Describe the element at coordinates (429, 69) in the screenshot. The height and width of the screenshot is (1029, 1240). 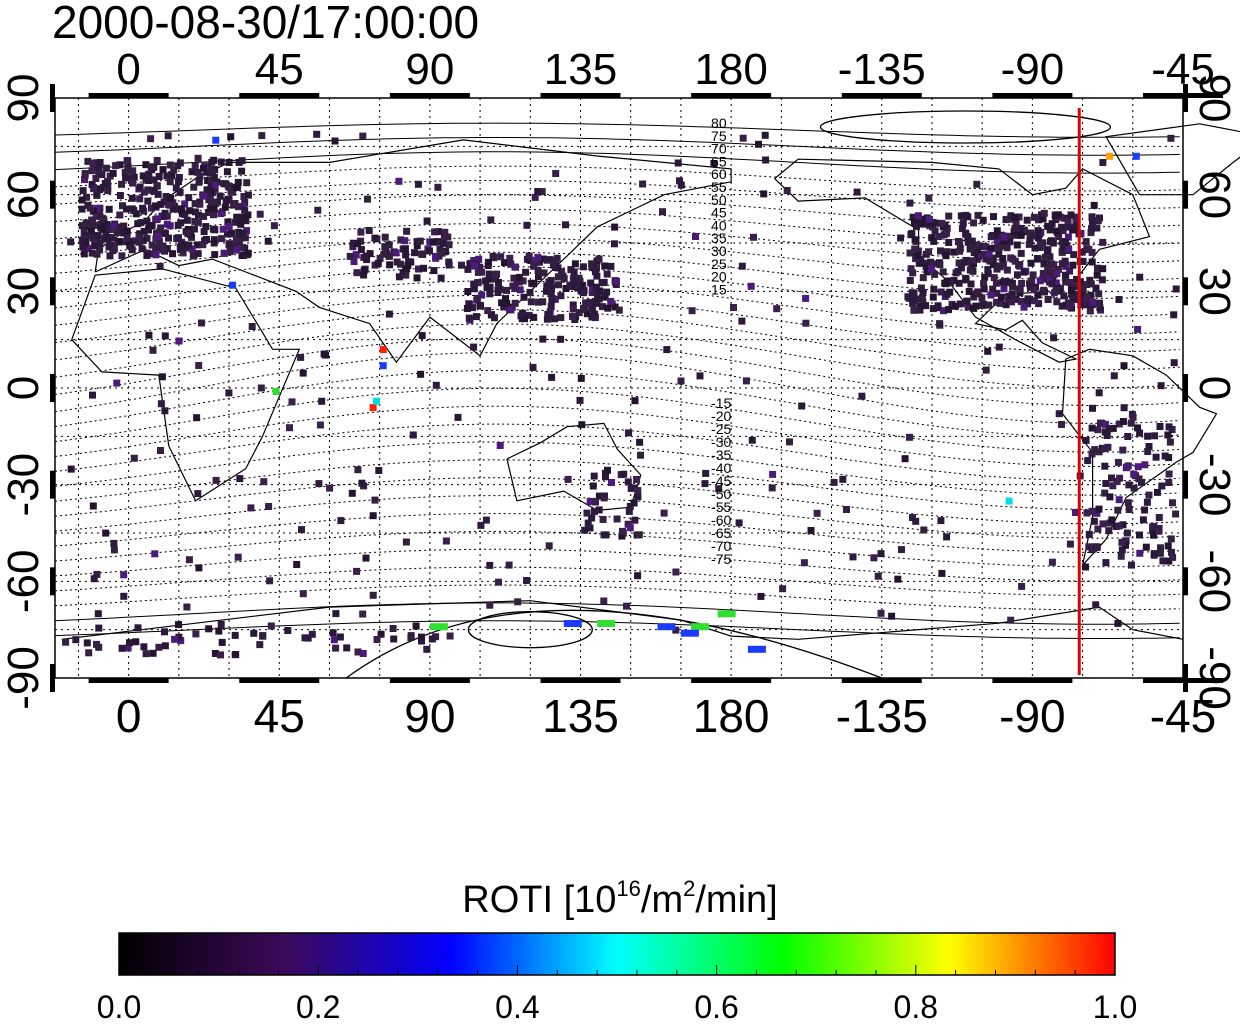
I see `top-lon-label: 90` at that location.